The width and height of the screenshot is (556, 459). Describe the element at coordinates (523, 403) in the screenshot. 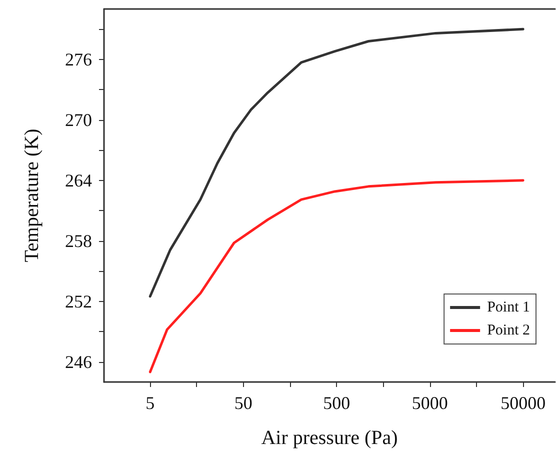

I see `x-tick-label: 50000` at that location.